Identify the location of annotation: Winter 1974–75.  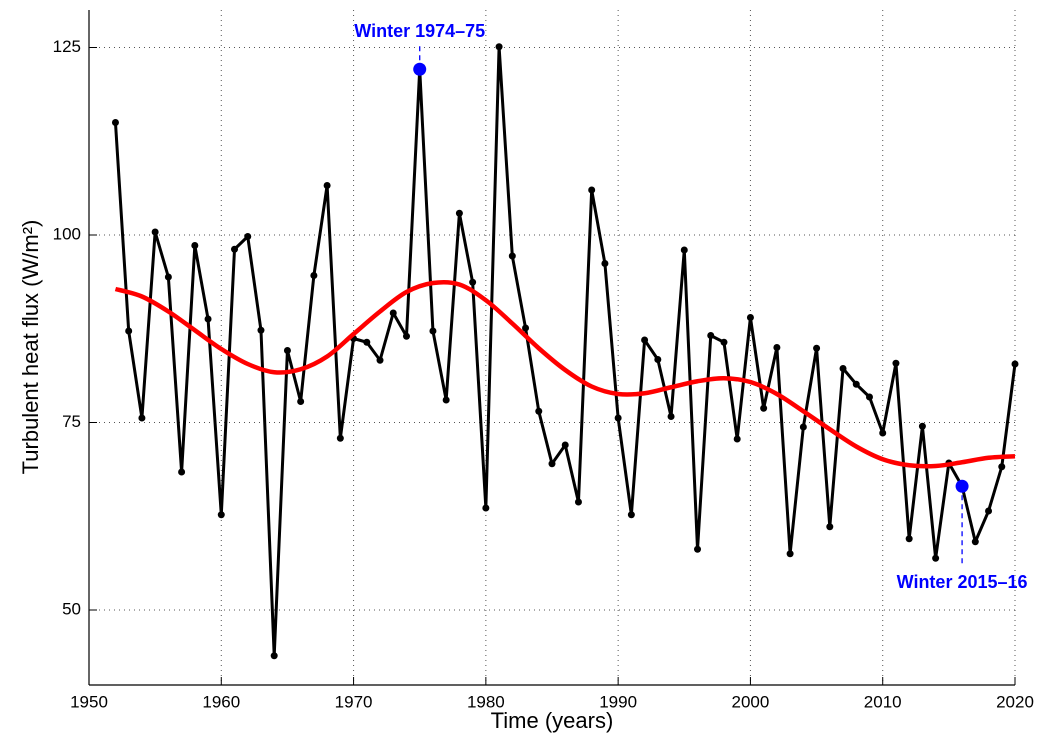
(419, 31).